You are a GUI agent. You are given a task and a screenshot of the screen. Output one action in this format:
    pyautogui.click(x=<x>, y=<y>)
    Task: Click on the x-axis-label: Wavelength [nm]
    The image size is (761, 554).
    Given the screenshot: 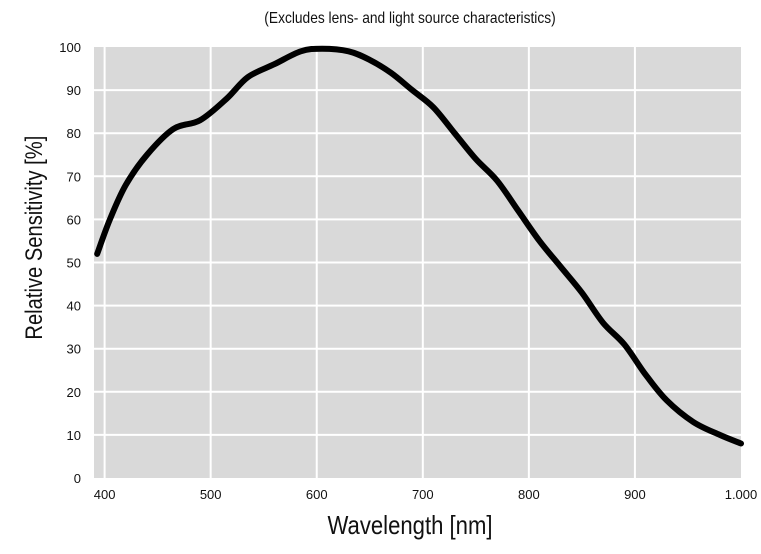 What is the action you would take?
    pyautogui.click(x=410, y=525)
    